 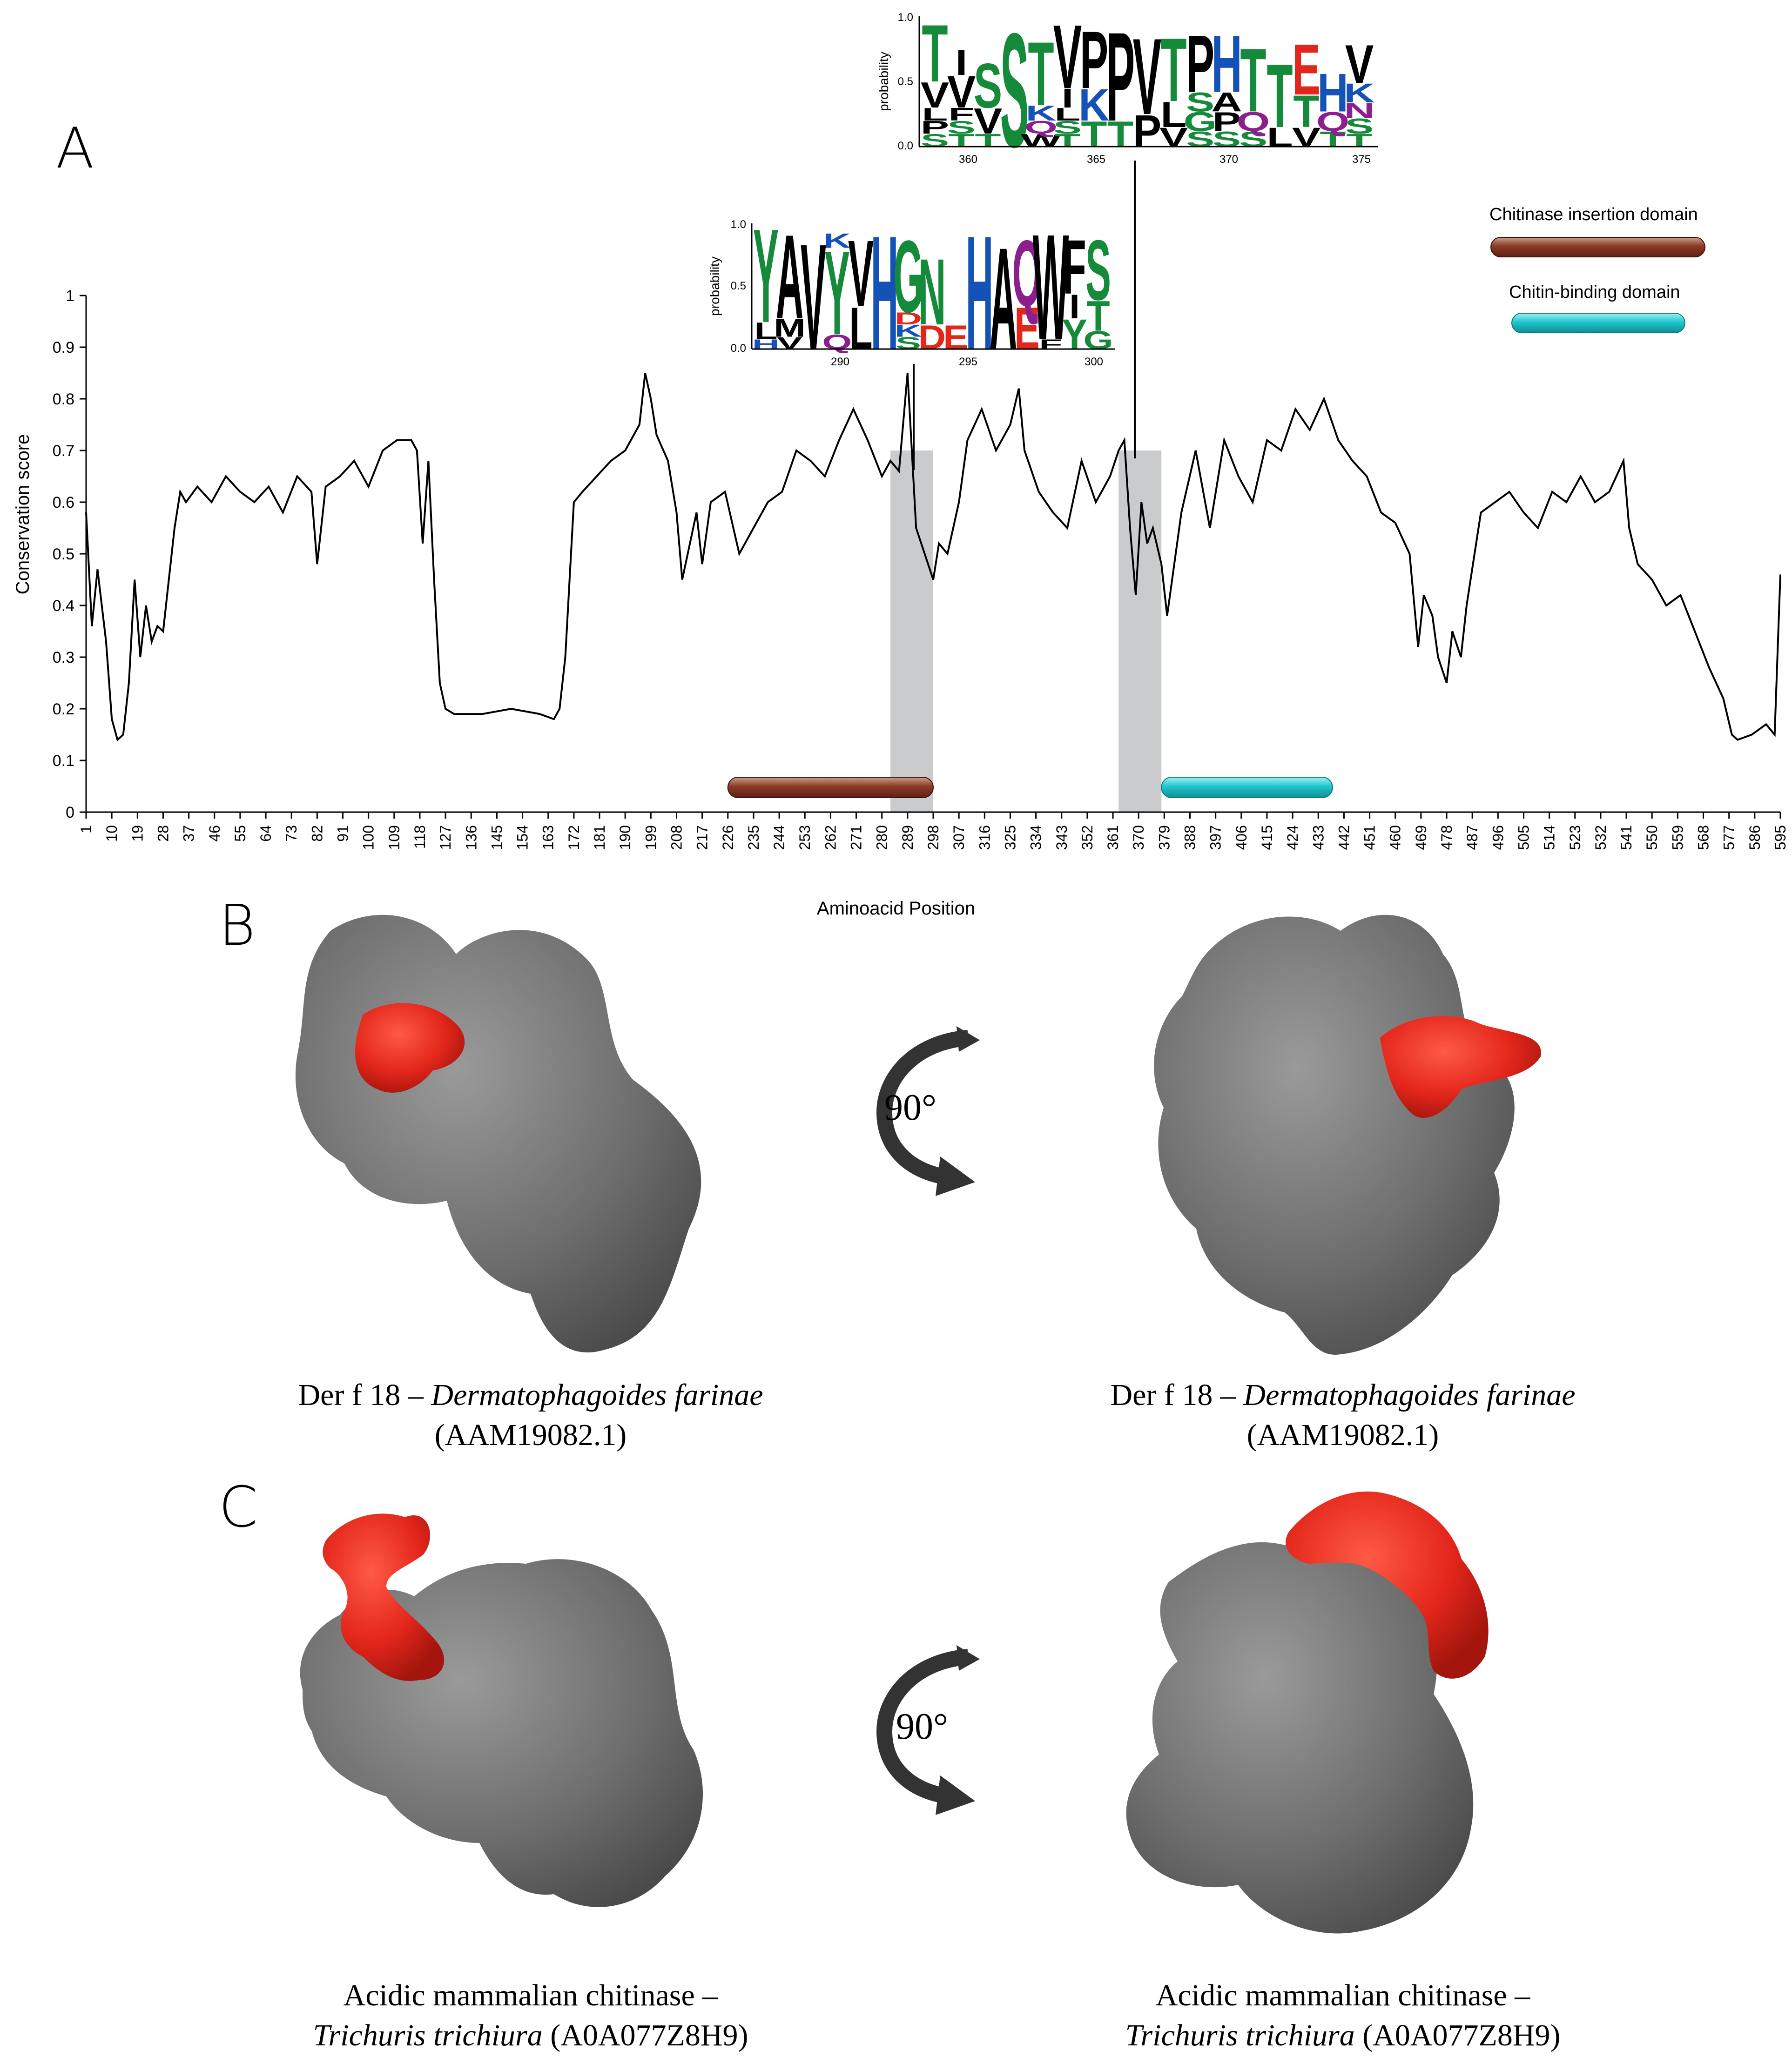 What do you see at coordinates (240, 833) in the screenshot?
I see `x-tick-label: 55` at bounding box center [240, 833].